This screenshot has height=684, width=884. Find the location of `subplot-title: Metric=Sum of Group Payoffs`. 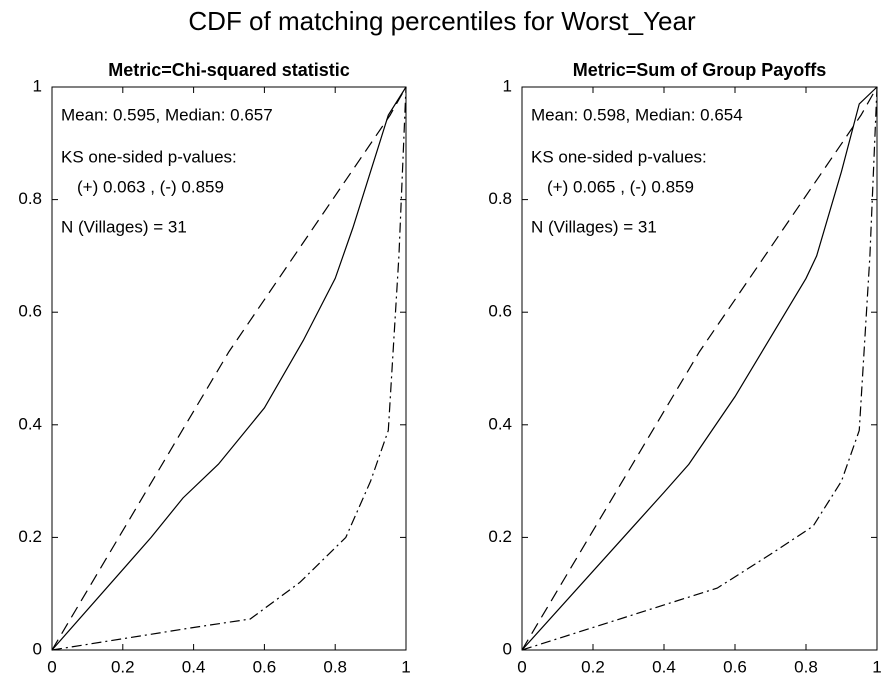

subplot-title: Metric=Sum of Group Payoffs is located at coordinates (700, 70).